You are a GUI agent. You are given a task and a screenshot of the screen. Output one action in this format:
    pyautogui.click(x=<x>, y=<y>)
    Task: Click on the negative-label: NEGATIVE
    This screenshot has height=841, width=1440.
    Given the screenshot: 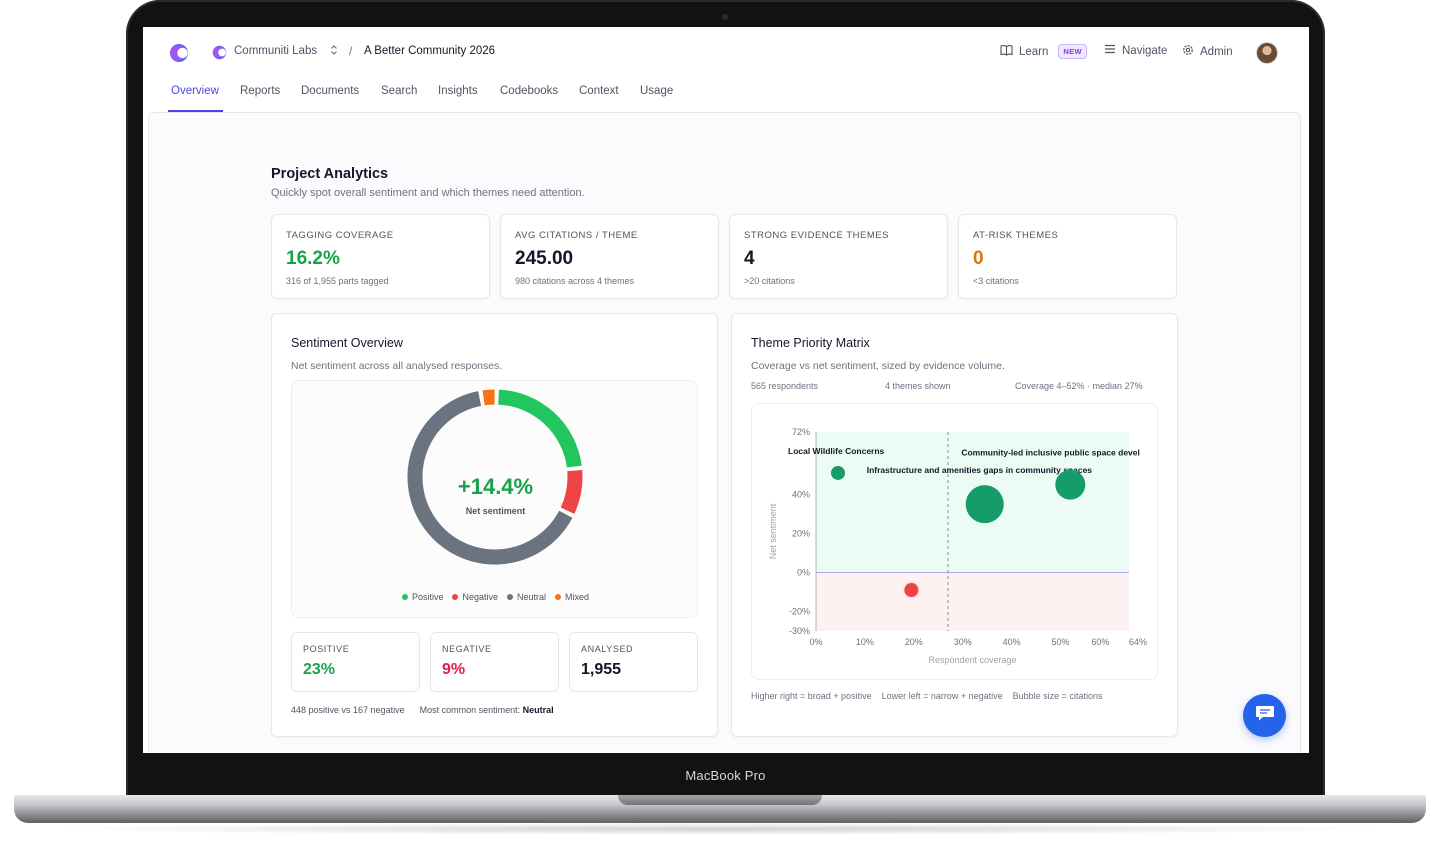 What is the action you would take?
    pyautogui.click(x=467, y=649)
    